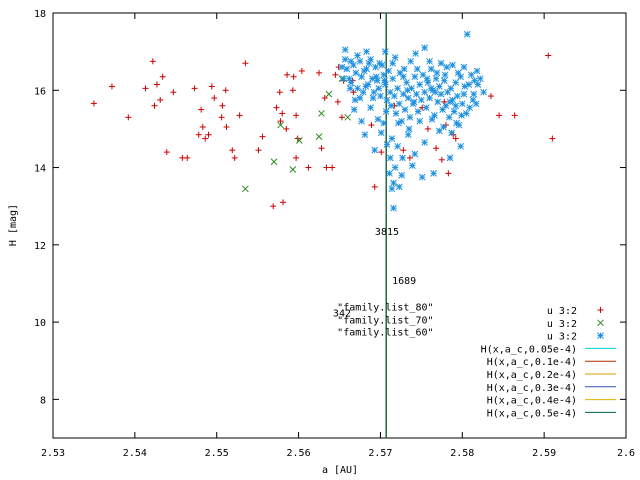 The width and height of the screenshot is (640, 480). Describe the element at coordinates (43, 400) in the screenshot. I see `y-tick-label: 8` at that location.